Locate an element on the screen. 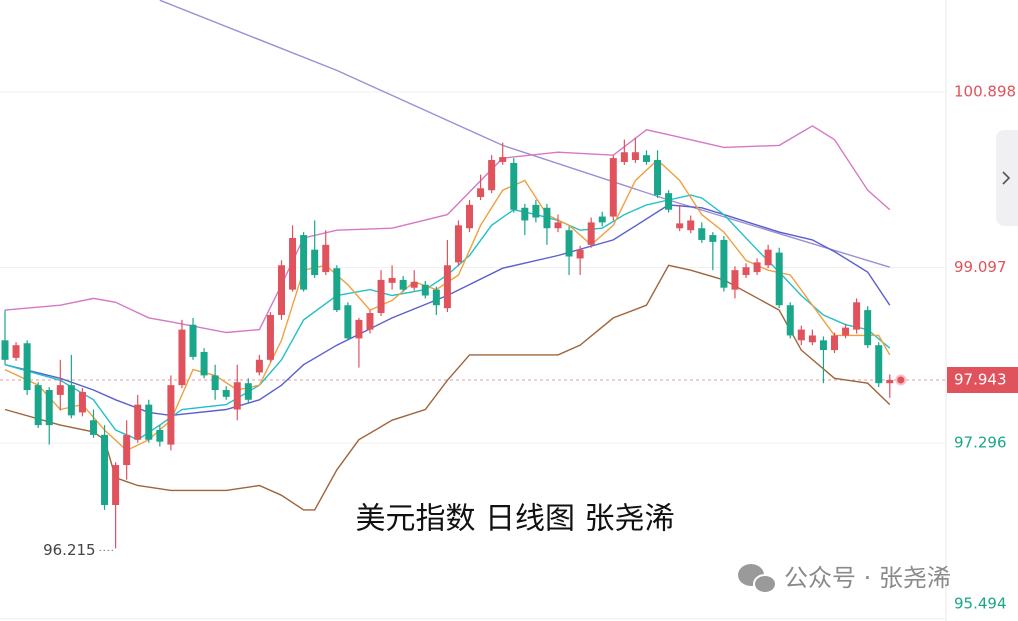 This screenshot has width=1018, height=621. low-label: 96.215 is located at coordinates (69, 550).